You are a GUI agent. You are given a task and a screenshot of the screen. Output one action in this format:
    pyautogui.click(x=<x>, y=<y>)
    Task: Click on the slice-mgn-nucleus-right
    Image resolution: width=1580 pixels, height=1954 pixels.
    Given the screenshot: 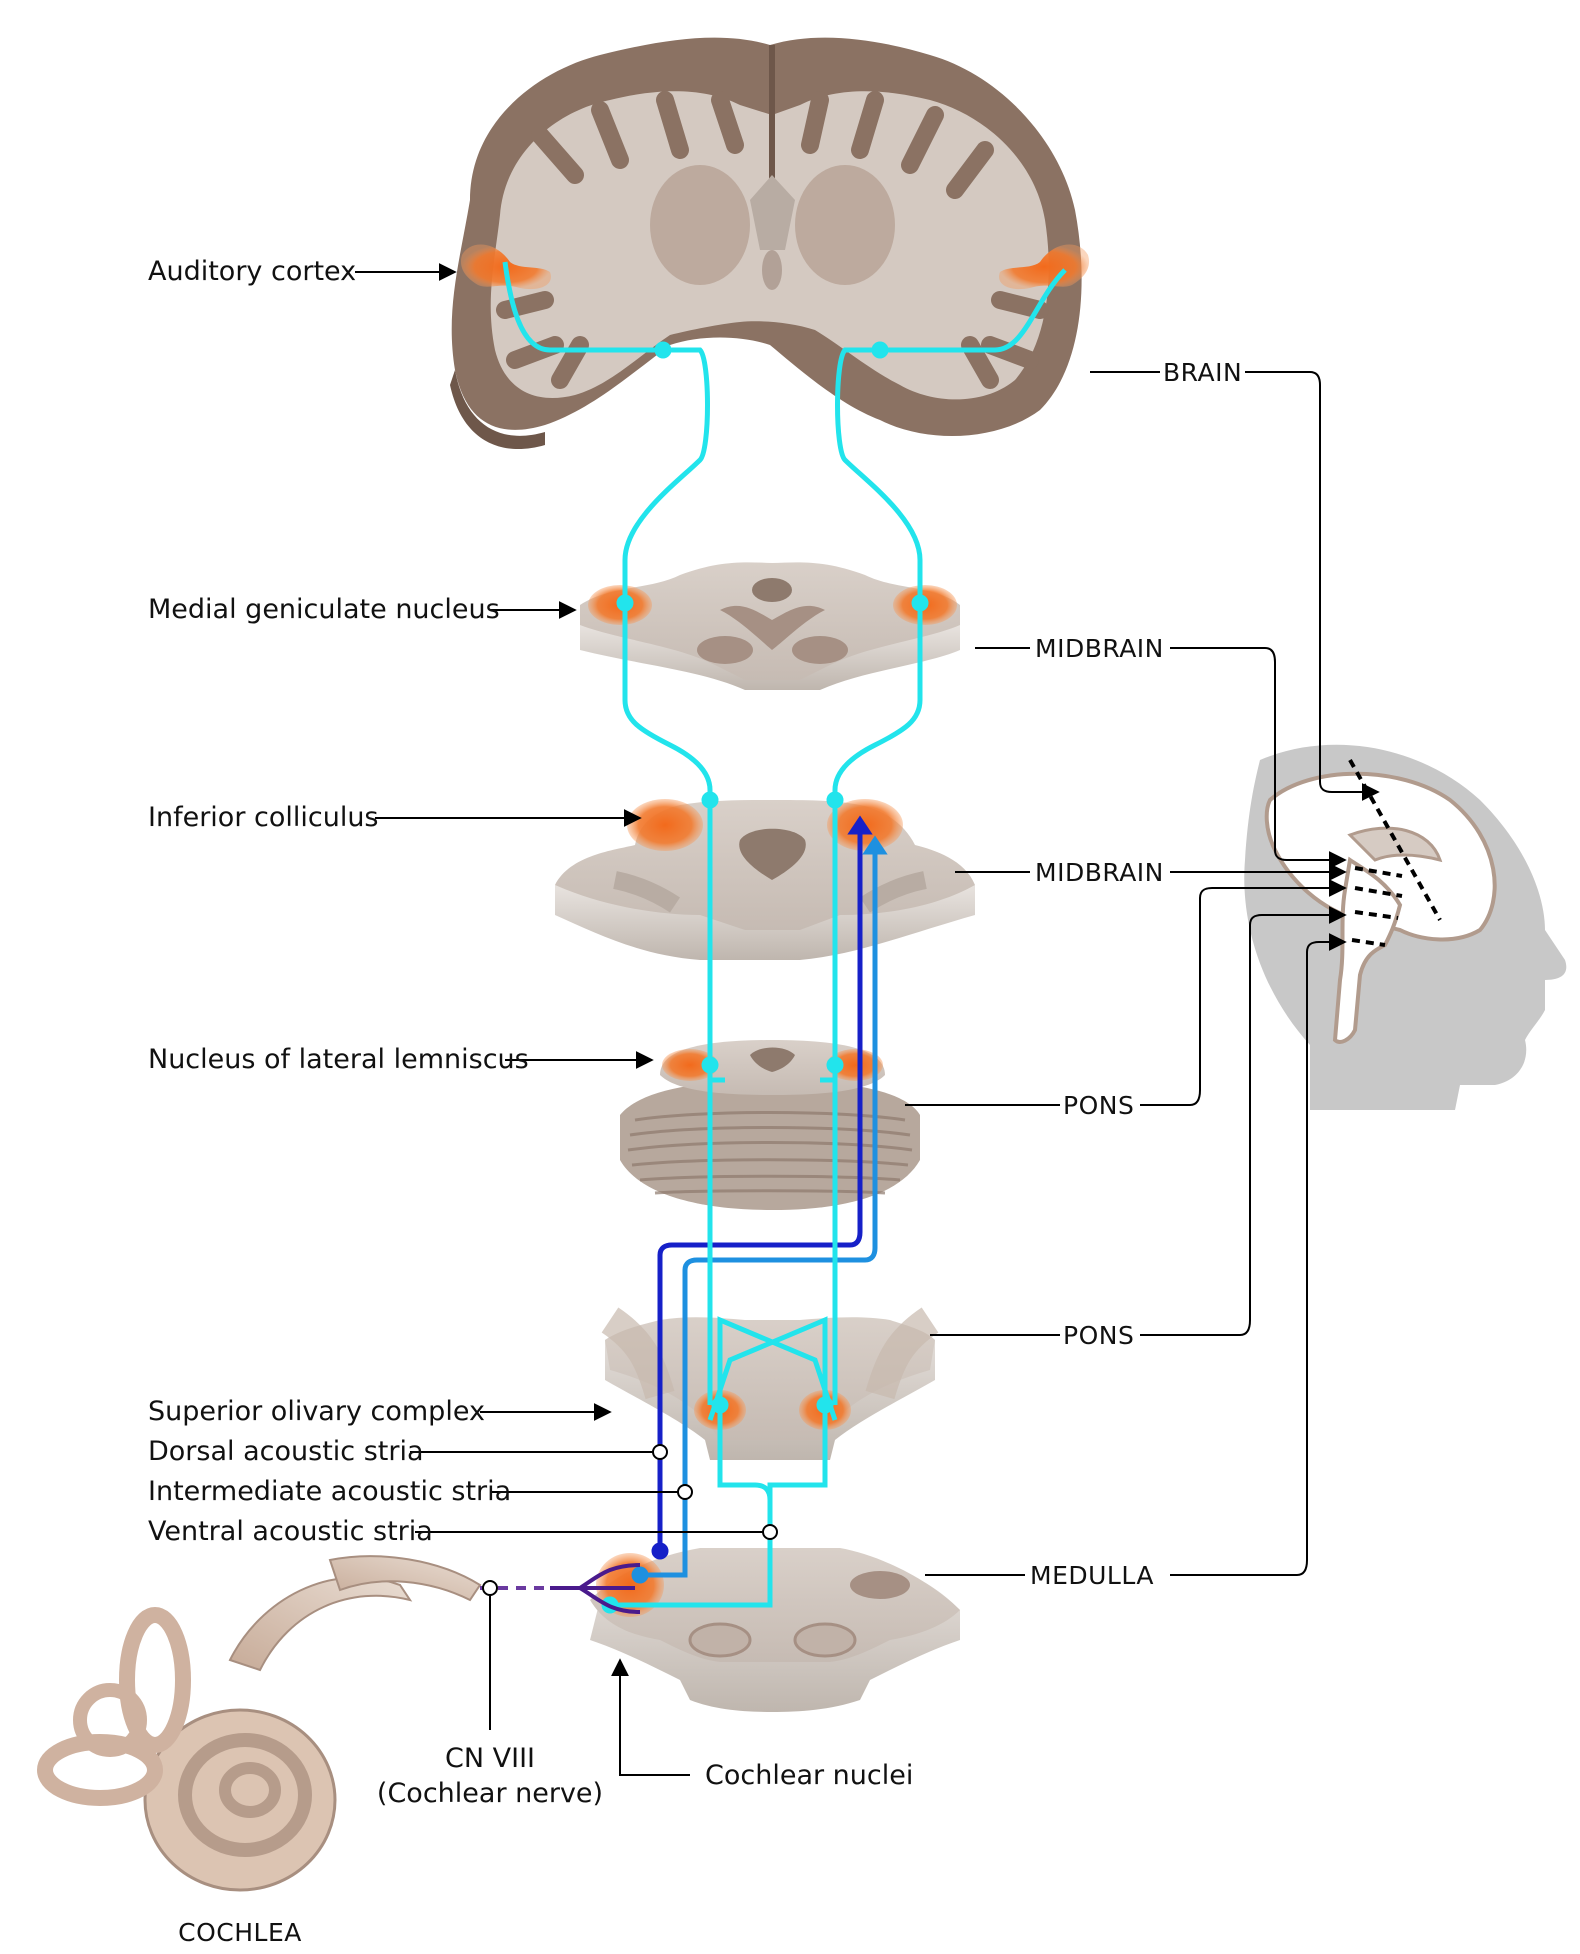 What is the action you would take?
    pyautogui.click(x=820, y=650)
    